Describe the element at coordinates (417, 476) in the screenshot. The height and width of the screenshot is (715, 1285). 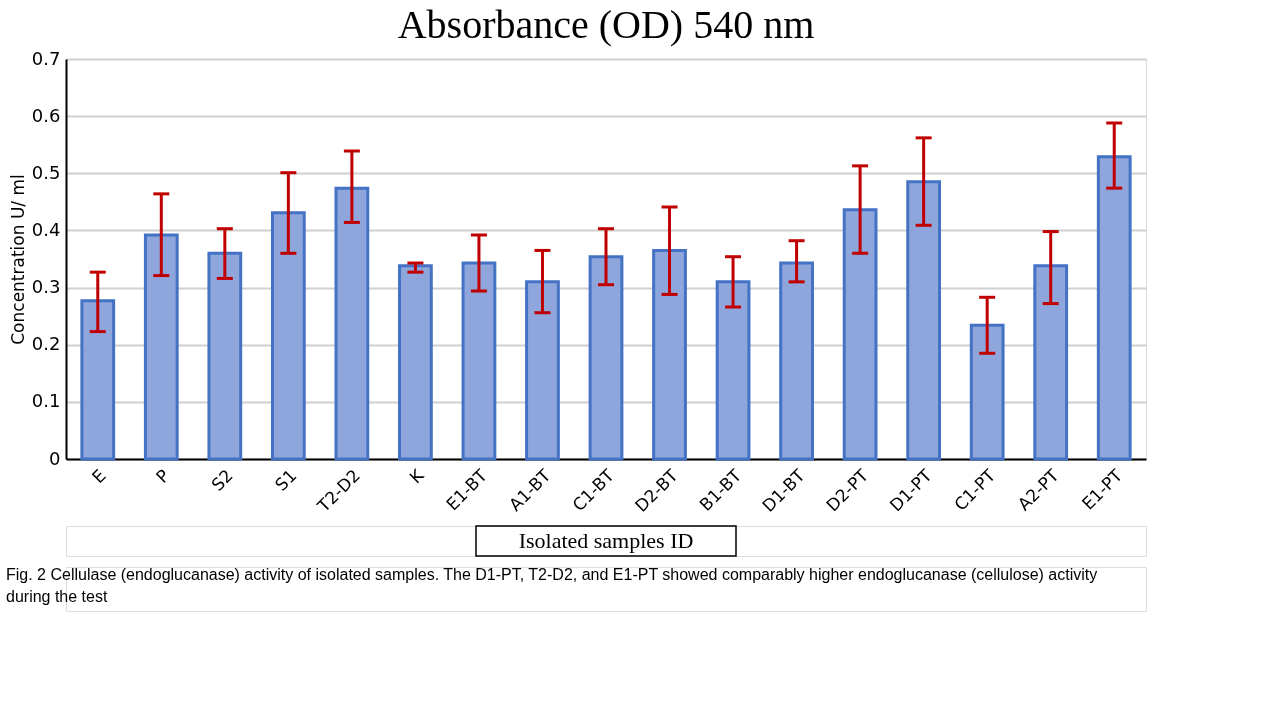
I see `x-tick-label: K` at that location.